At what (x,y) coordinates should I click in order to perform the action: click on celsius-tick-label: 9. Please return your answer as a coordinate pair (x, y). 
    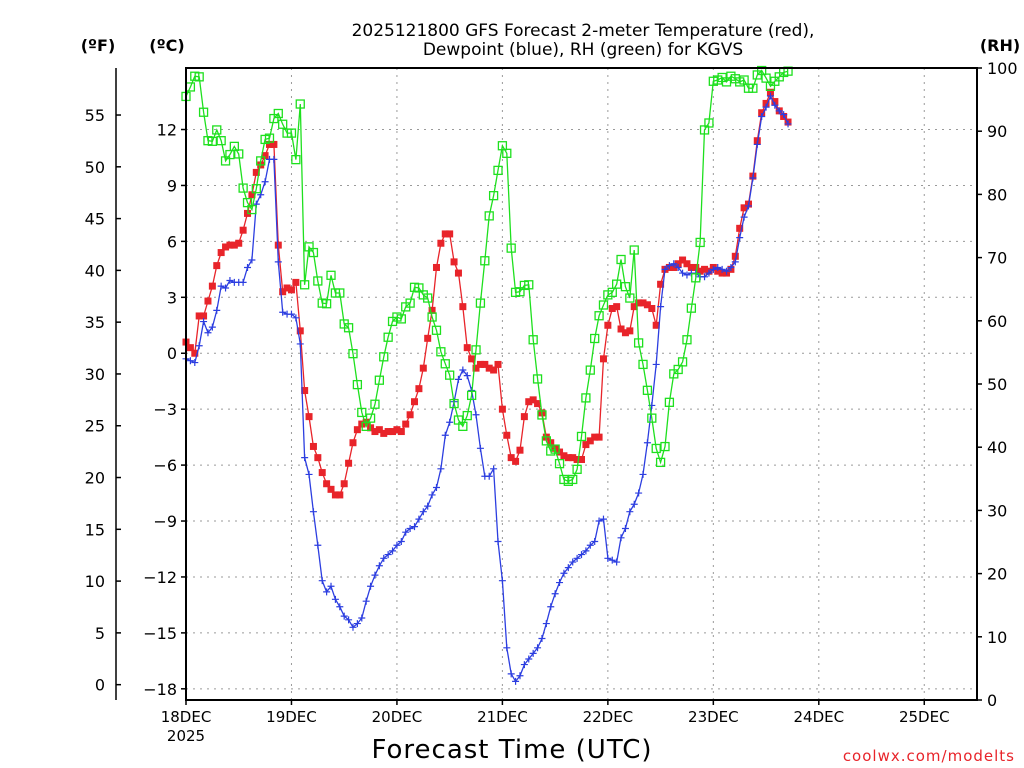
    Looking at the image, I should click on (172, 185).